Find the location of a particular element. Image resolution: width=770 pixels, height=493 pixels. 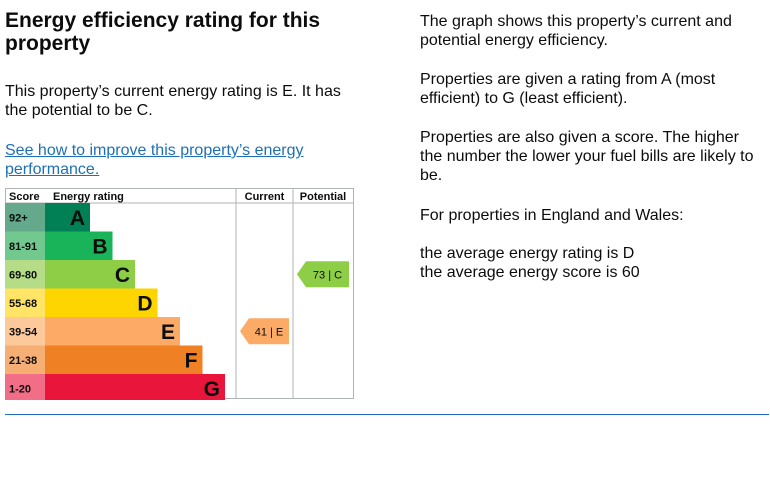

score-range-c: 69-80 is located at coordinates (23, 275).